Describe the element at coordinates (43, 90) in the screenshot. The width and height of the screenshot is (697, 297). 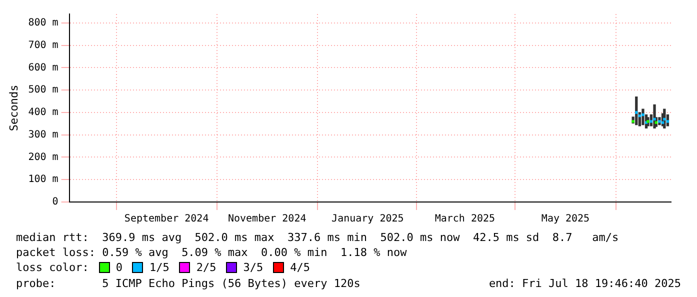
I see `y-tick-label: 500 m` at that location.